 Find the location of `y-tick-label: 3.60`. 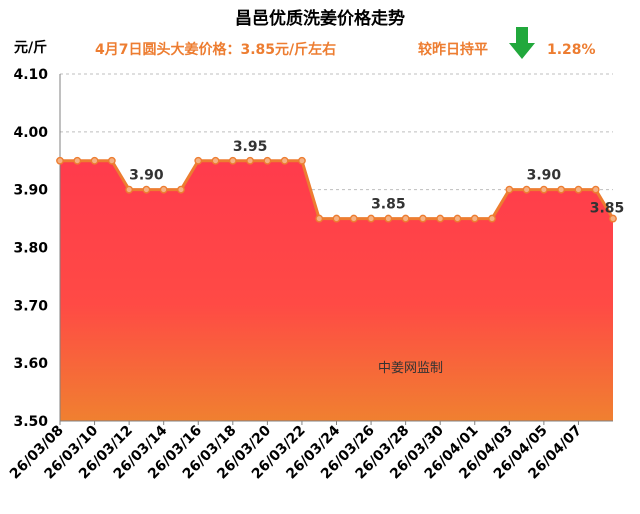

y-tick-label: 3.60 is located at coordinates (30, 364).